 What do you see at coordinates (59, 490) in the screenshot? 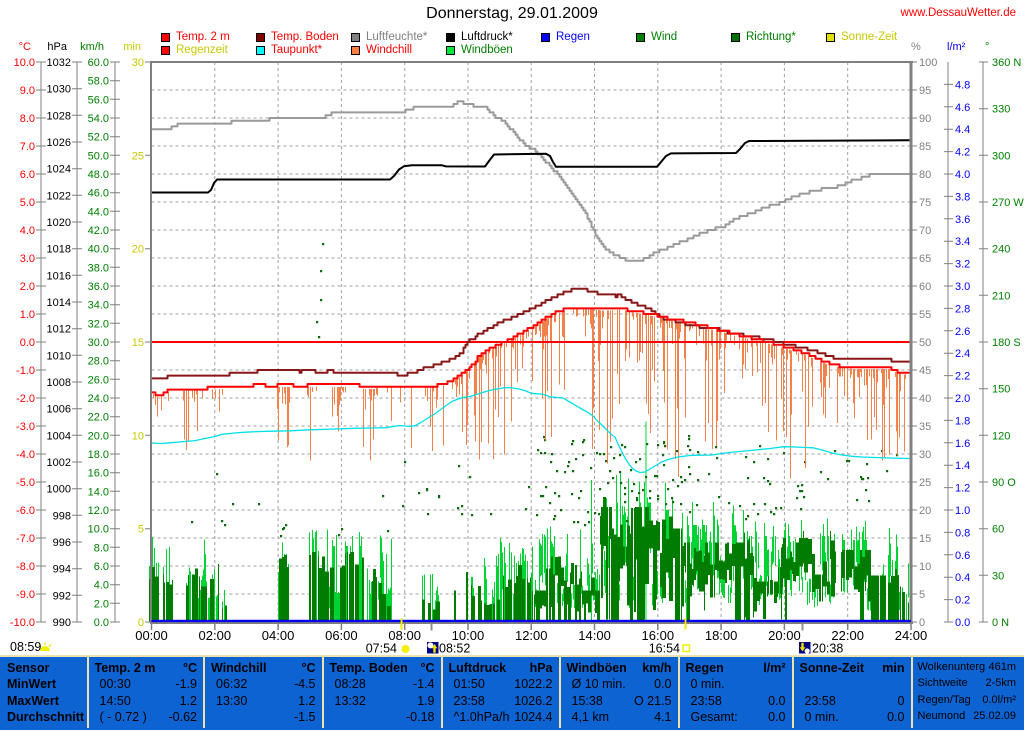
I see `svg-text: 1000` at bounding box center [59, 490].